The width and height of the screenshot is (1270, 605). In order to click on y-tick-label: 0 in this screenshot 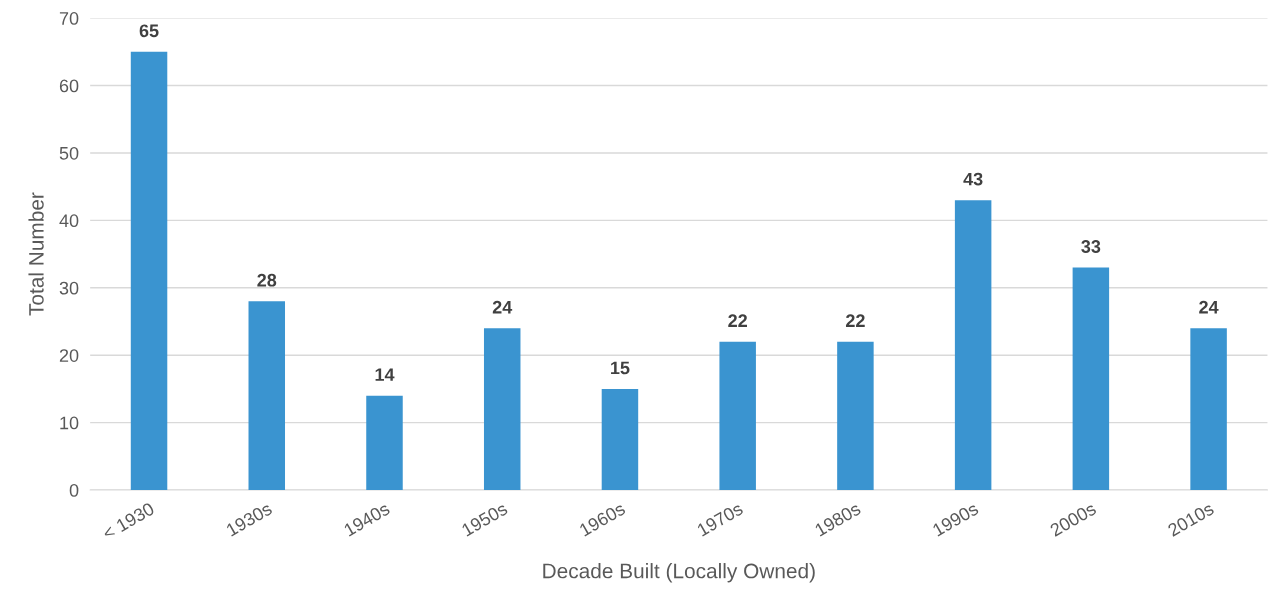, I will do `click(74, 490)`.